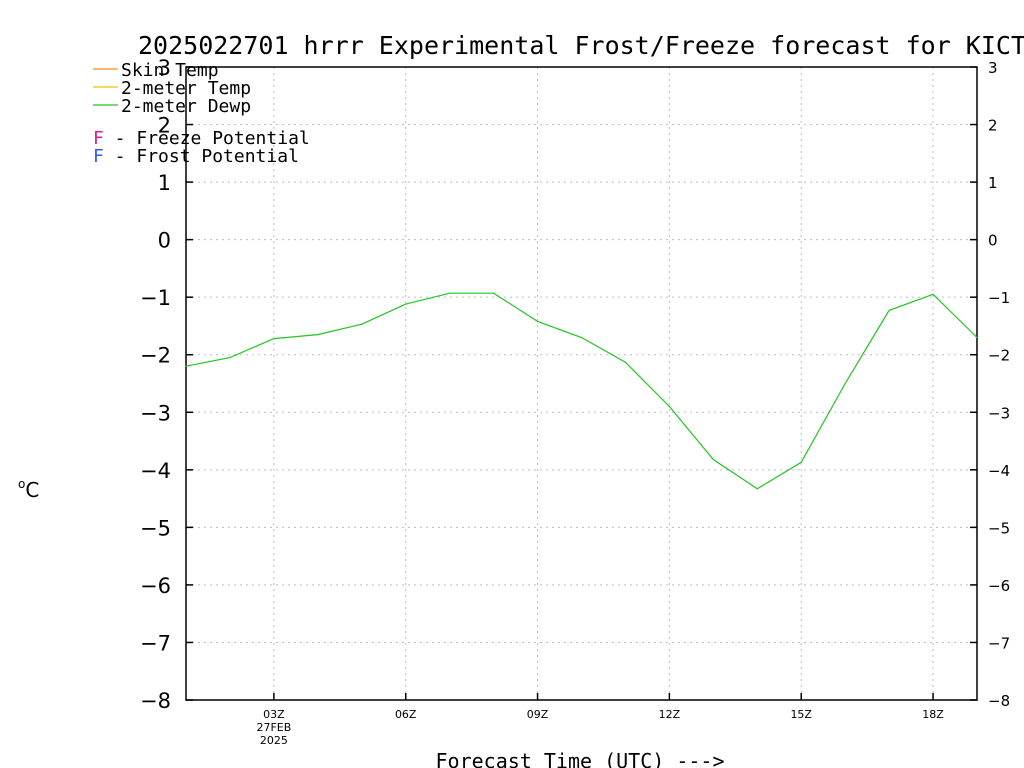 The width and height of the screenshot is (1024, 768). What do you see at coordinates (155, 471) in the screenshot?
I see `y-tick-label: −4` at bounding box center [155, 471].